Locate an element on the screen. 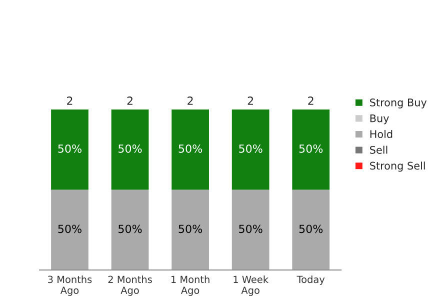  legend-label: Sell is located at coordinates (379, 150).